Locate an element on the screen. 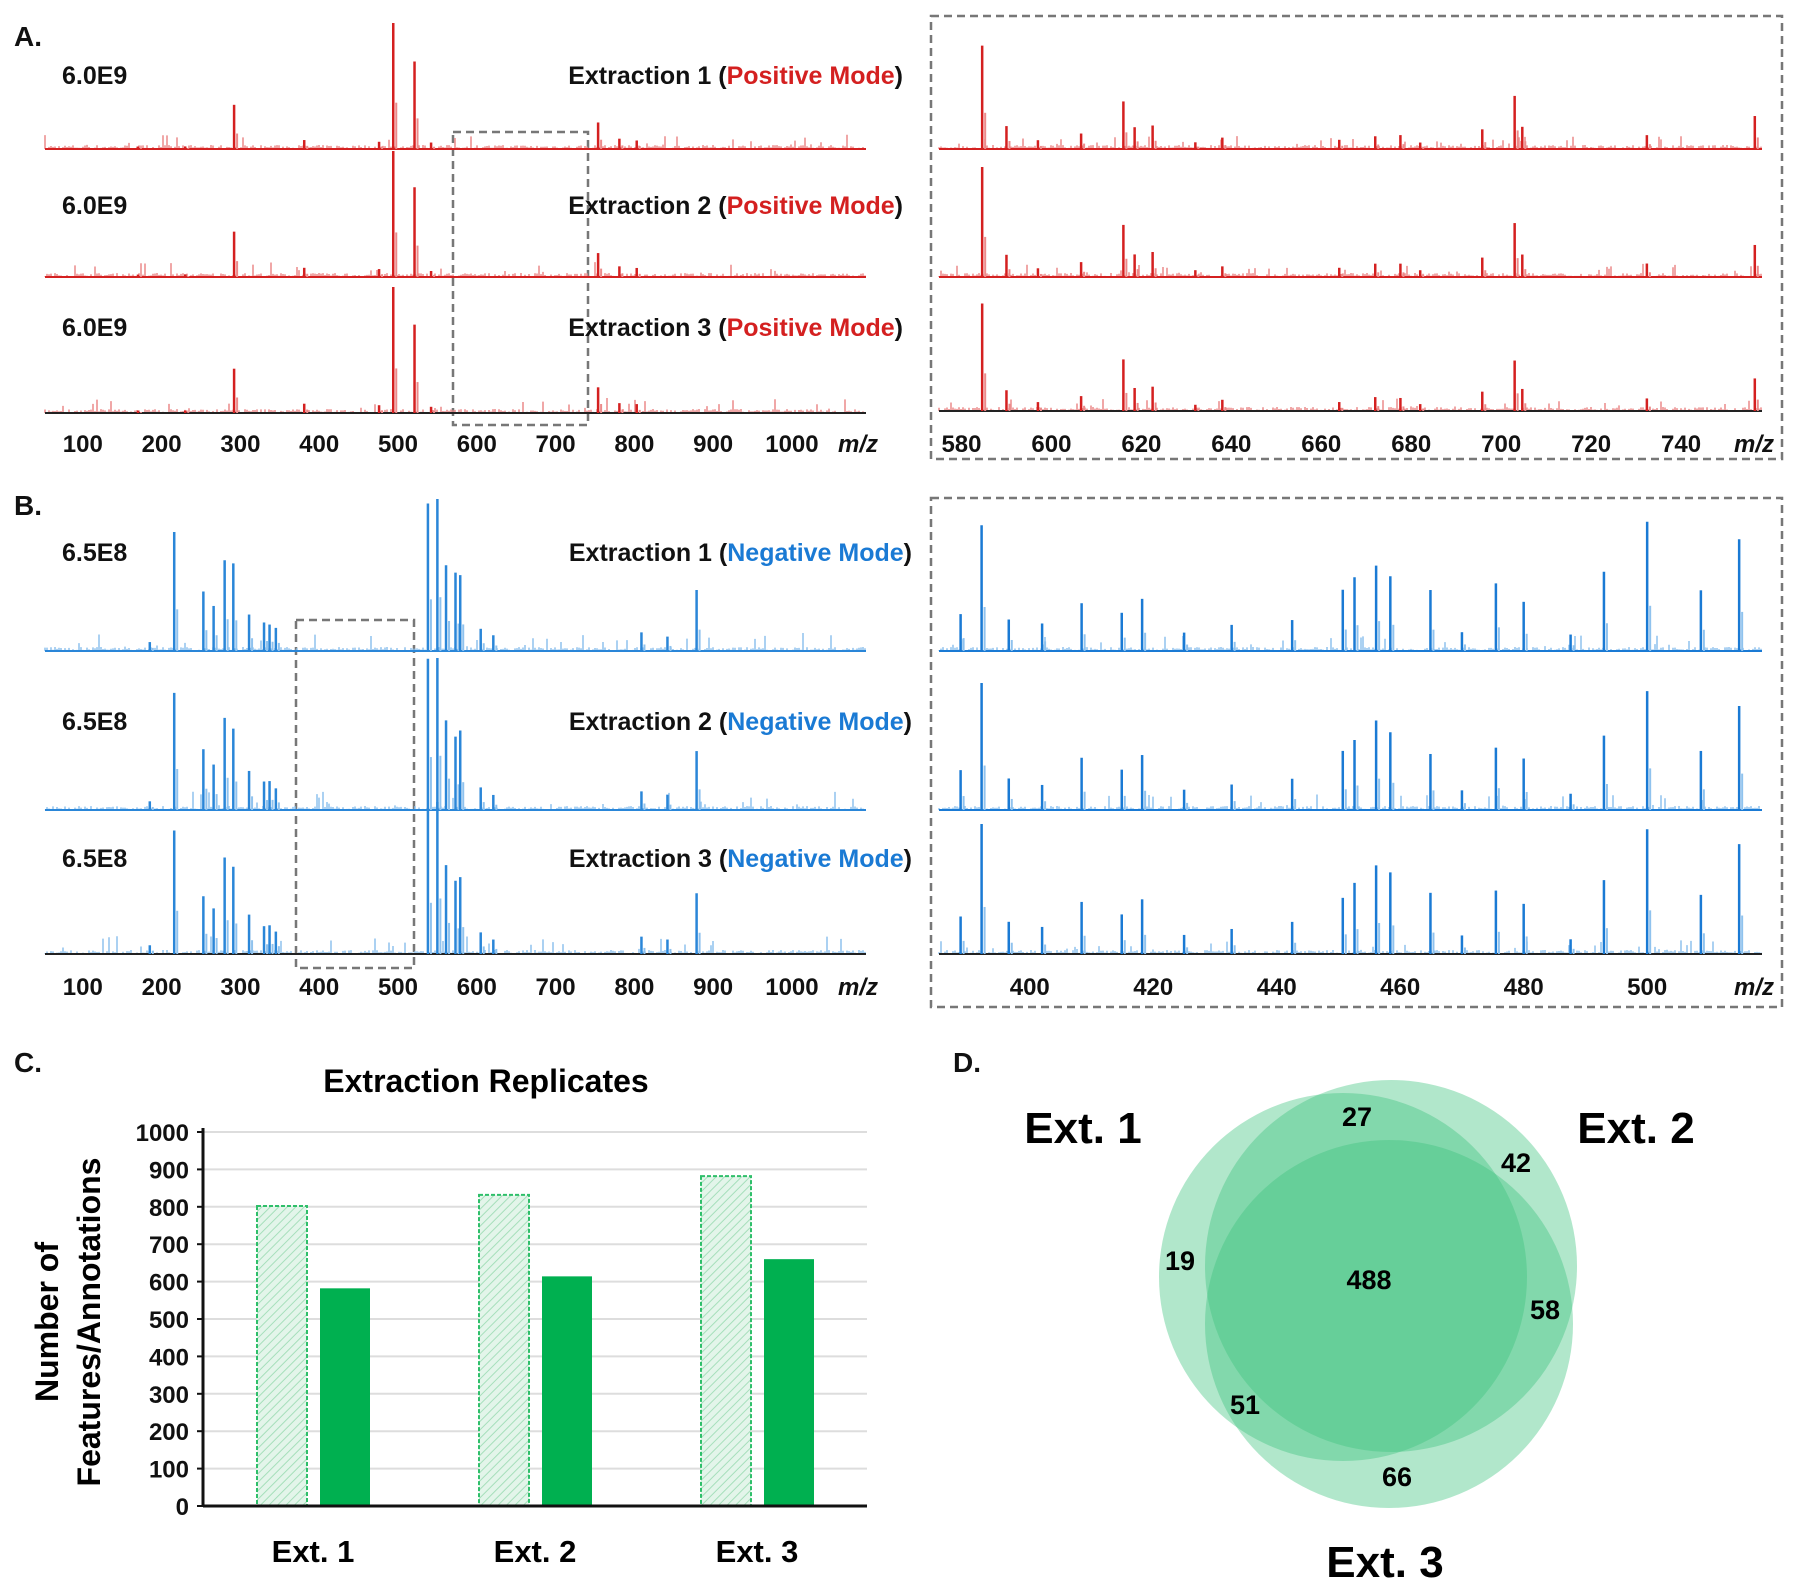 The width and height of the screenshot is (1800, 1595). panel-label-d: D. is located at coordinates (967, 1062).